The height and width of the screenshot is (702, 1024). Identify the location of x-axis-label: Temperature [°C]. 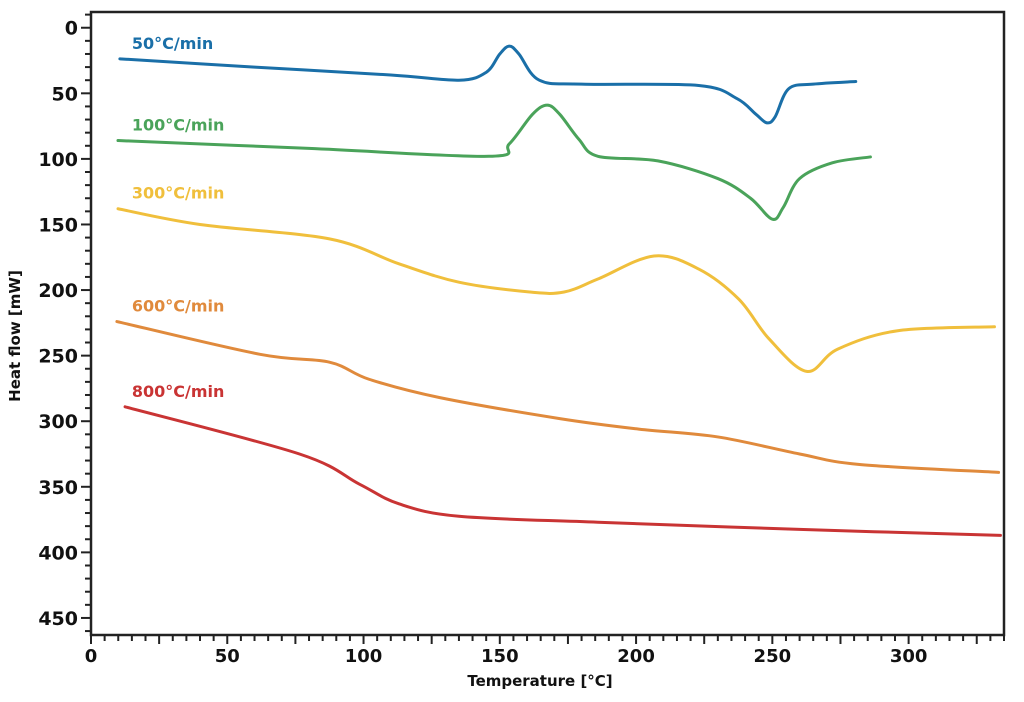
(539, 681).